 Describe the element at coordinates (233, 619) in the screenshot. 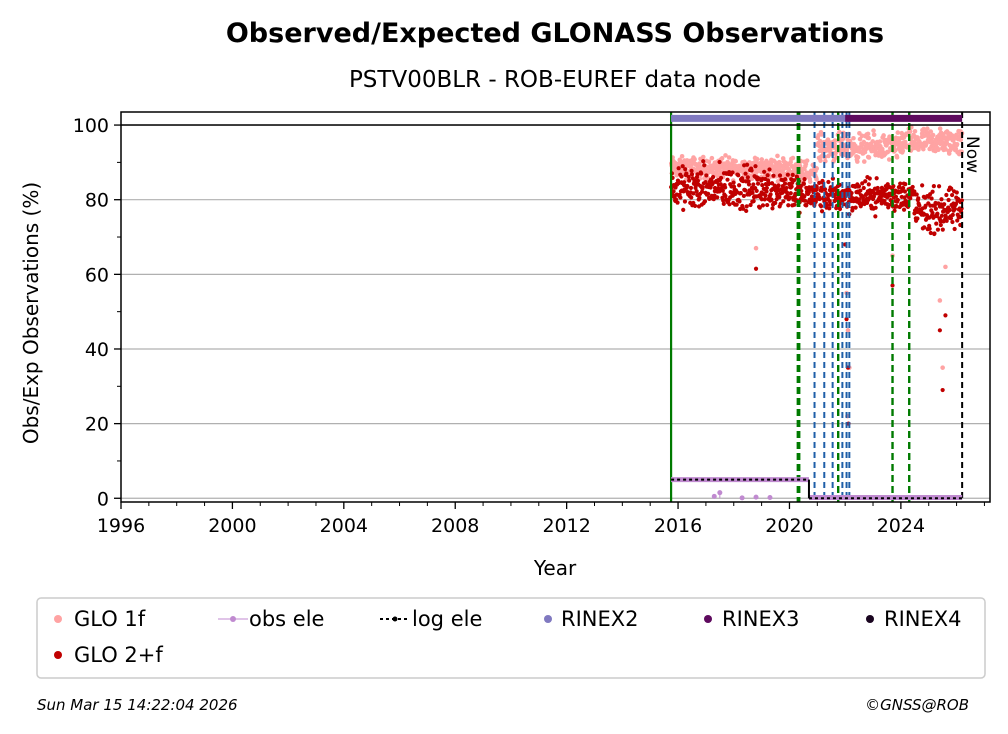

I see `legend-marker-obs-ele-dot` at that location.